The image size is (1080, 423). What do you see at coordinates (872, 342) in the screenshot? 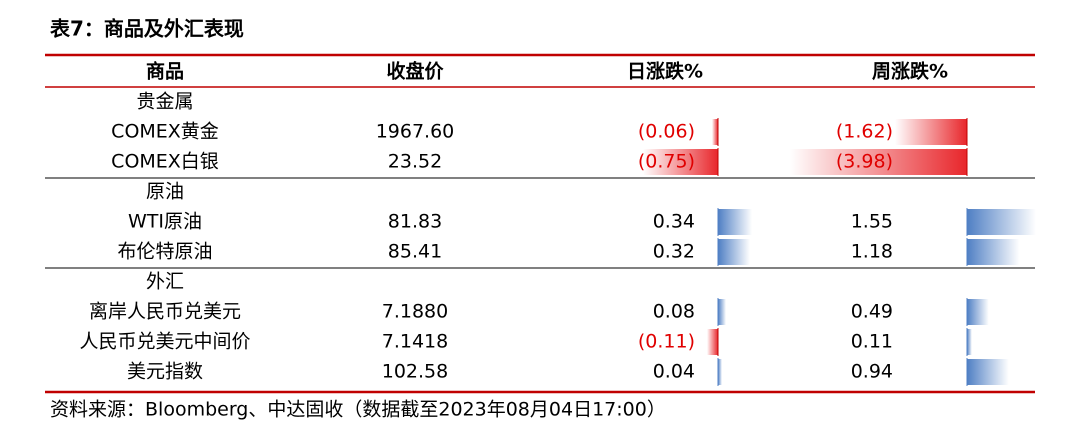
I see `change-value: 0.11` at bounding box center [872, 342].